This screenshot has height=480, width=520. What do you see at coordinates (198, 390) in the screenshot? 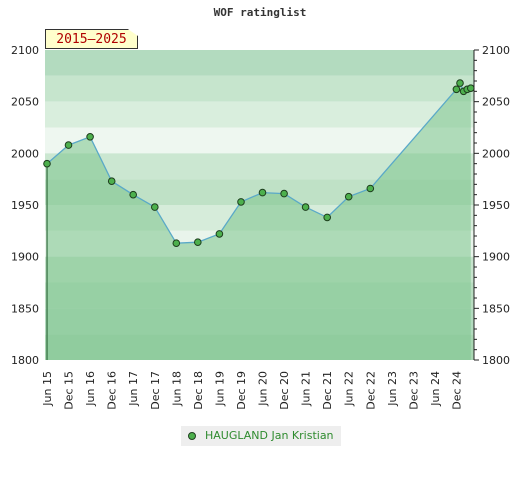
I see `x-tick-label: Dec 18` at bounding box center [198, 390].